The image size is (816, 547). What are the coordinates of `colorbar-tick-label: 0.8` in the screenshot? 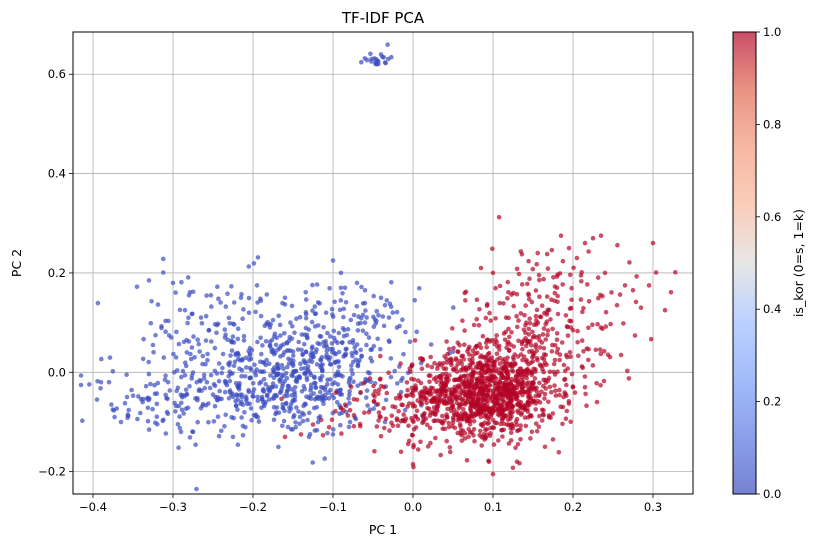 It's located at (772, 124).